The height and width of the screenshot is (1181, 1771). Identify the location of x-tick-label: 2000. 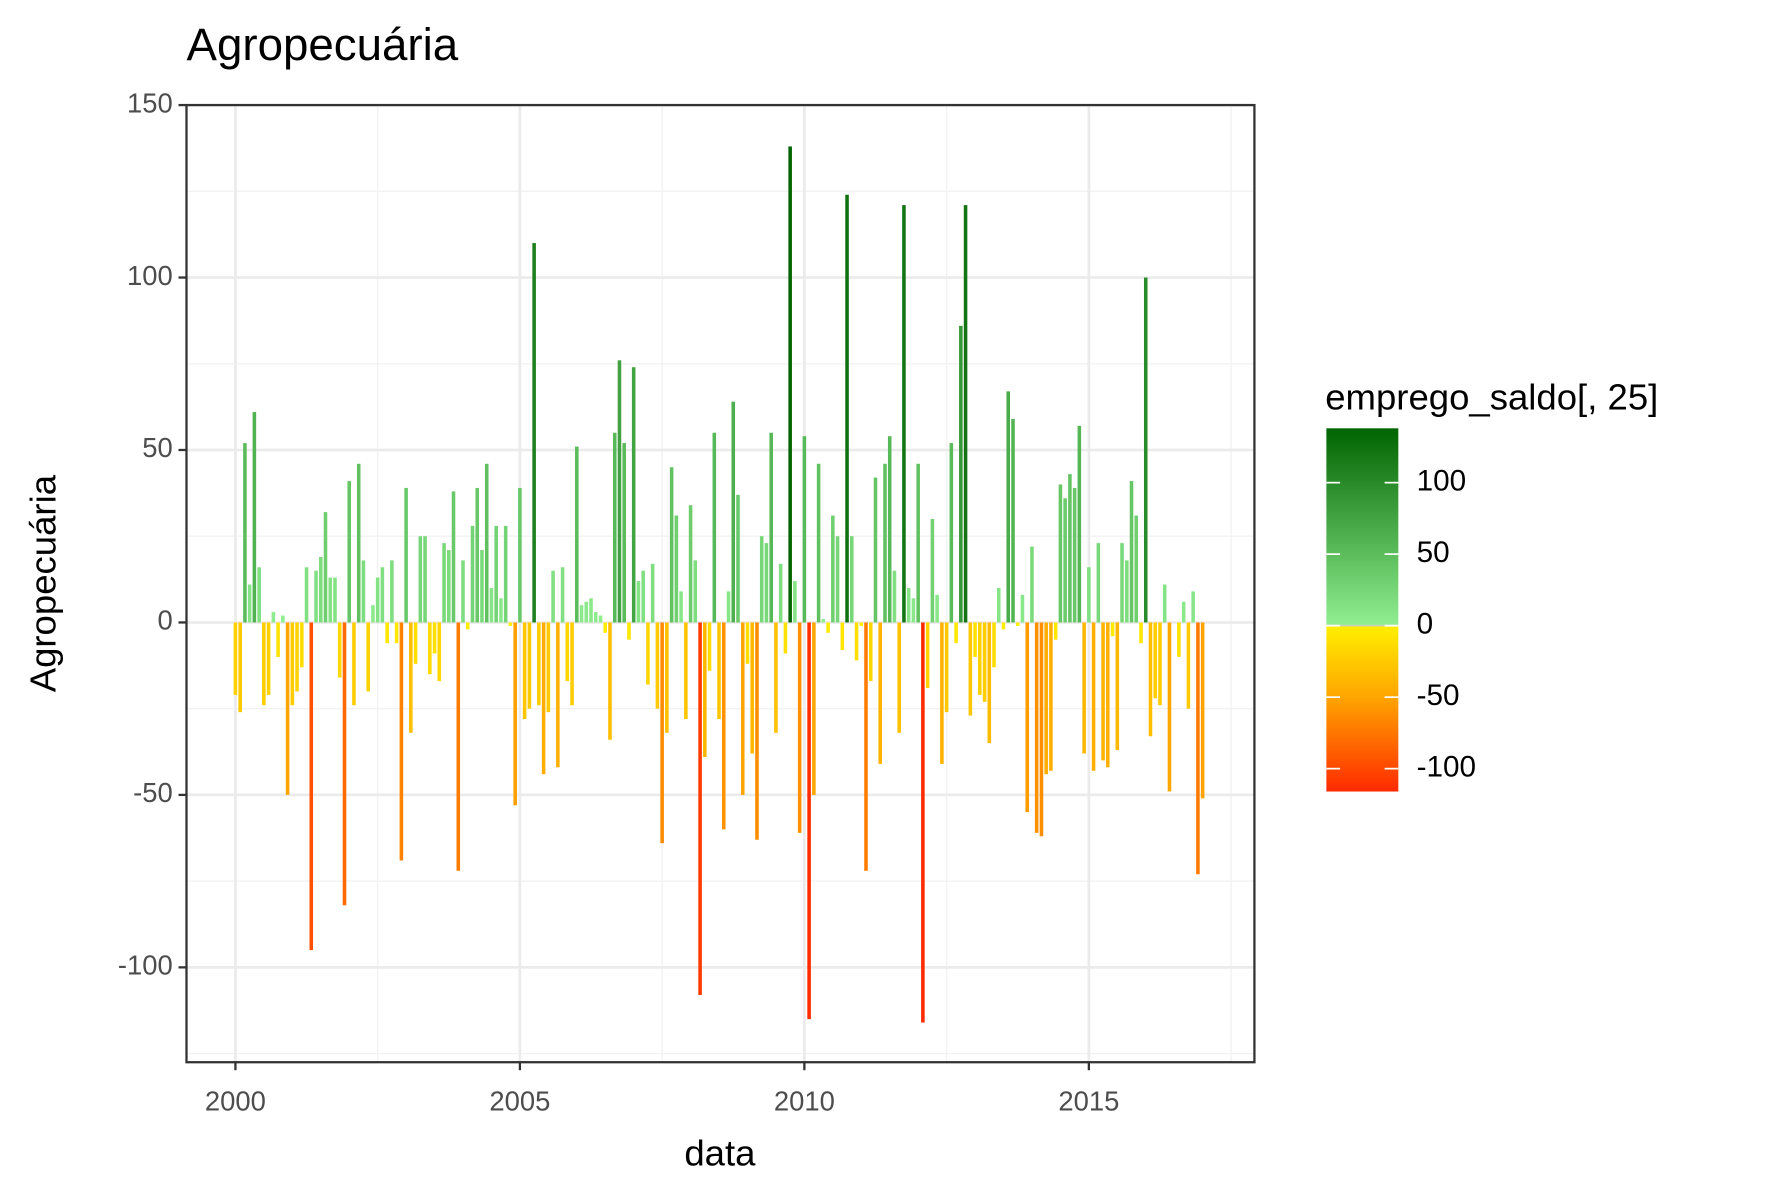
(235, 1101).